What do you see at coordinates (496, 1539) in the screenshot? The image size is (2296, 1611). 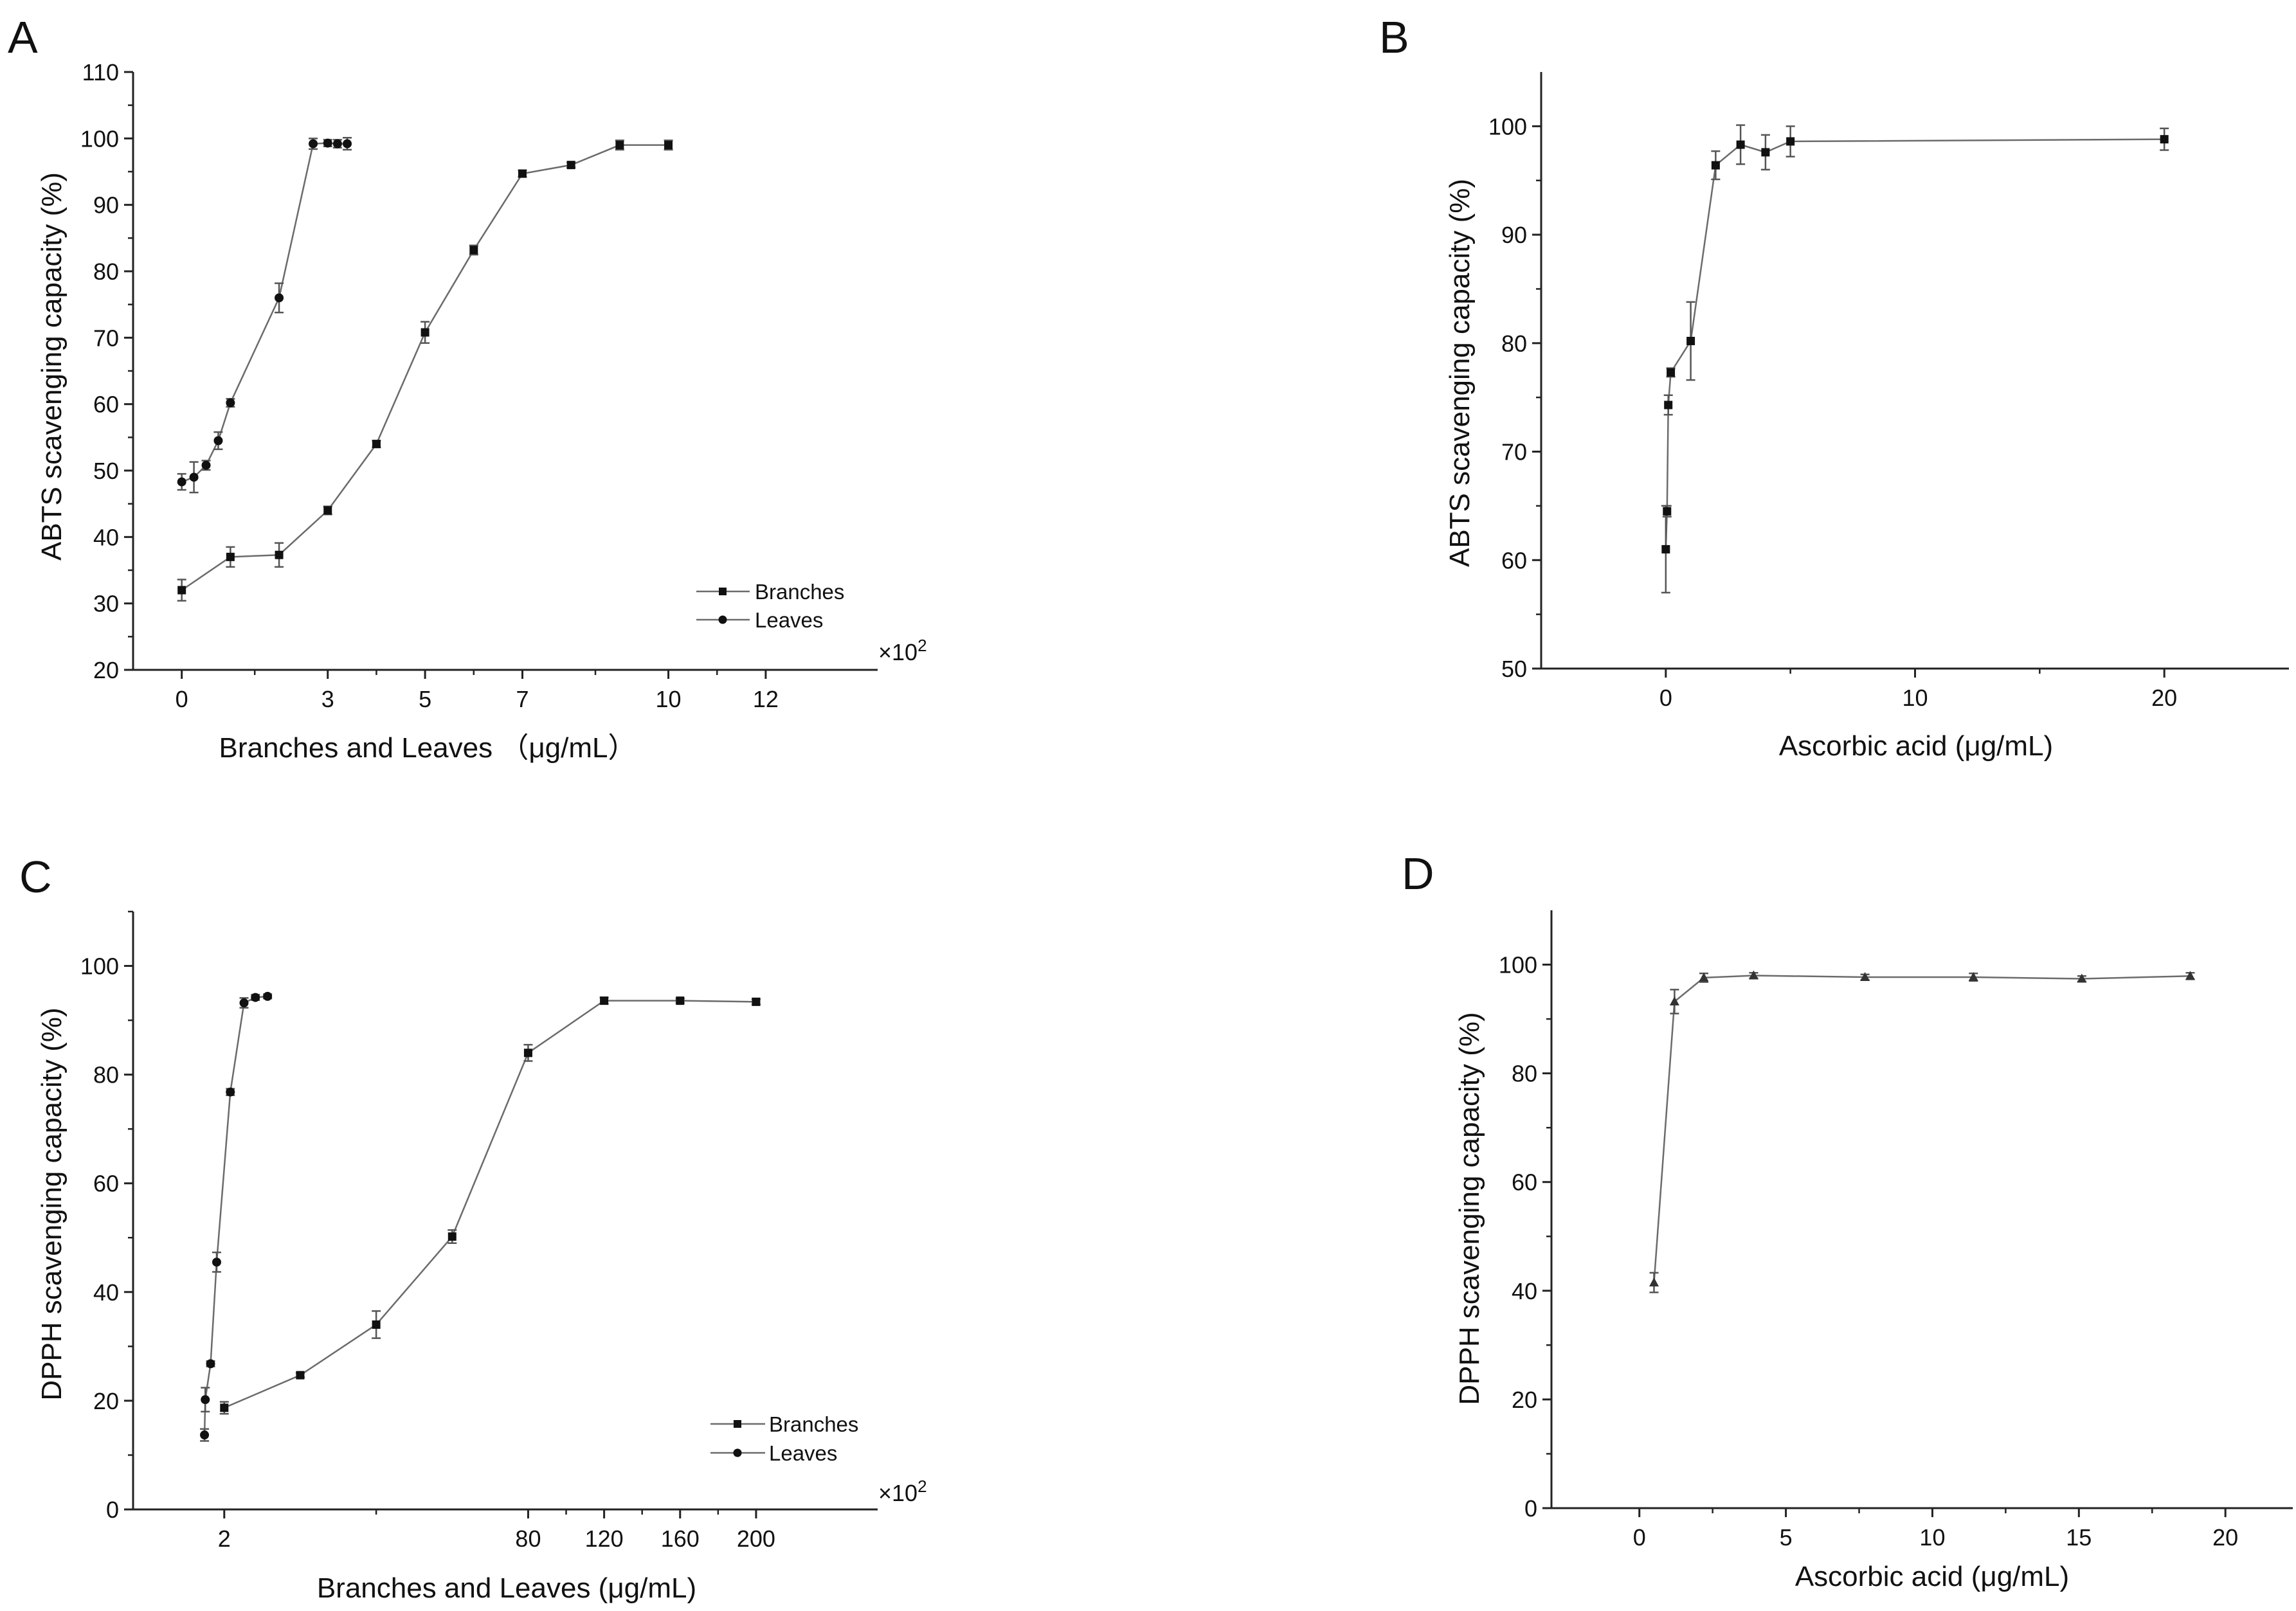 I see `x-tick-labels: 2 80 120 160 200` at bounding box center [496, 1539].